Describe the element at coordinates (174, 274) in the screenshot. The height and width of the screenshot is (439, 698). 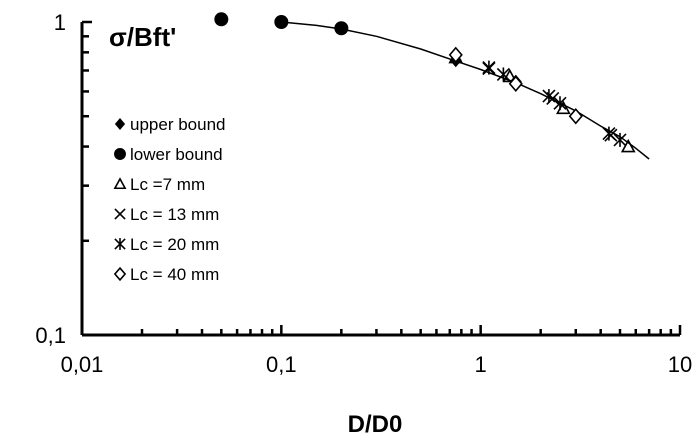
I see `legend-label: Lc = 40 mm` at that location.